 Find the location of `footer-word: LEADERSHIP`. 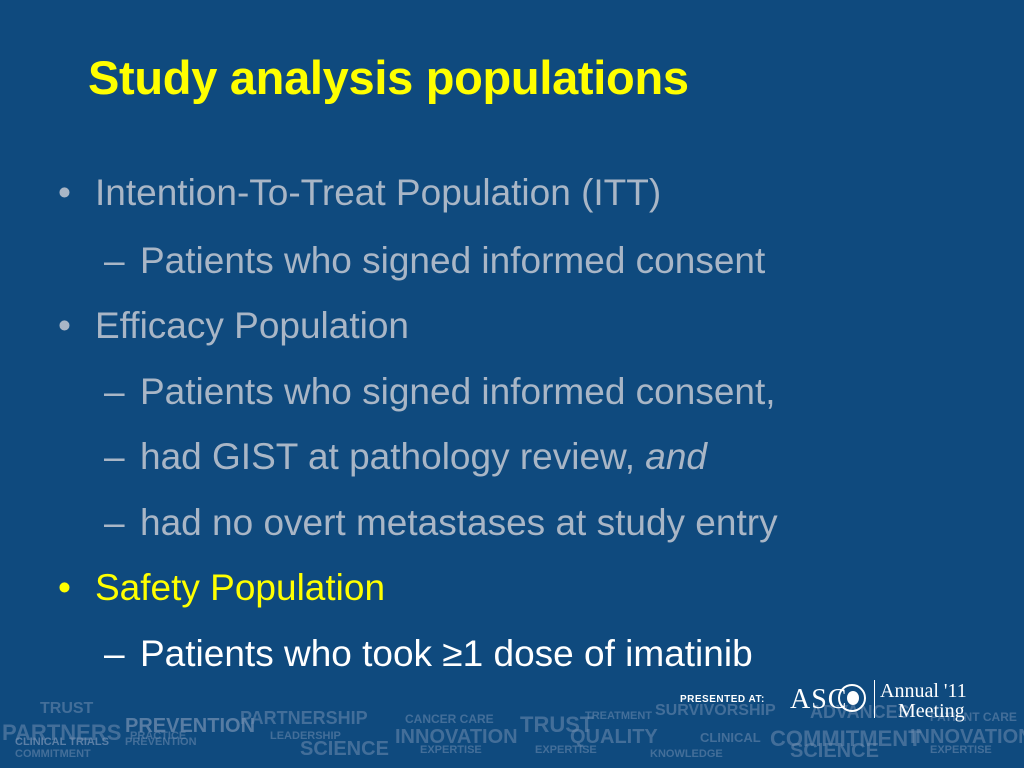

footer-word: LEADERSHIP is located at coordinates (305, 736).